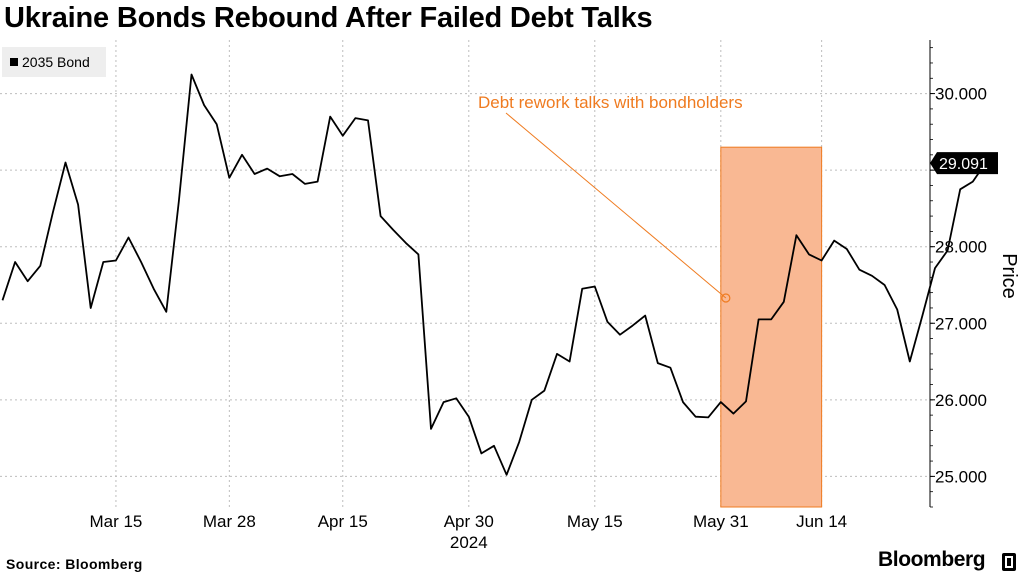  I want to click on x-year-label: 2024, so click(469, 542).